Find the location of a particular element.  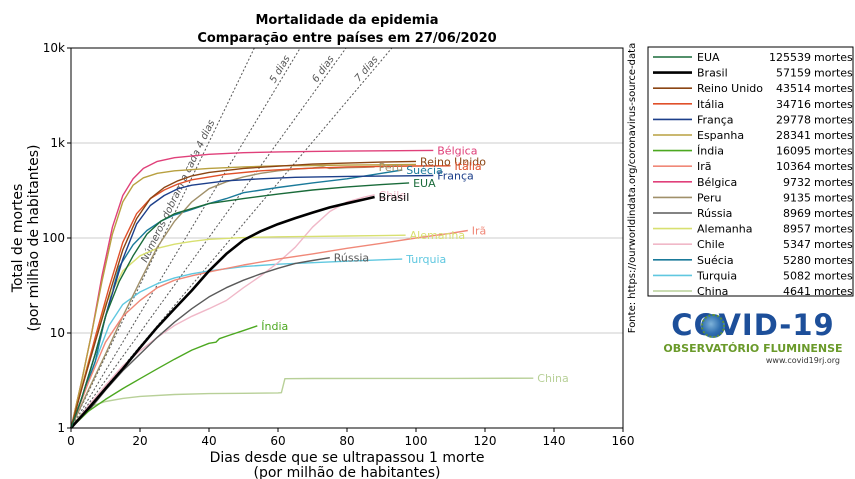

end-label-ira: Irã is located at coordinates (479, 230).